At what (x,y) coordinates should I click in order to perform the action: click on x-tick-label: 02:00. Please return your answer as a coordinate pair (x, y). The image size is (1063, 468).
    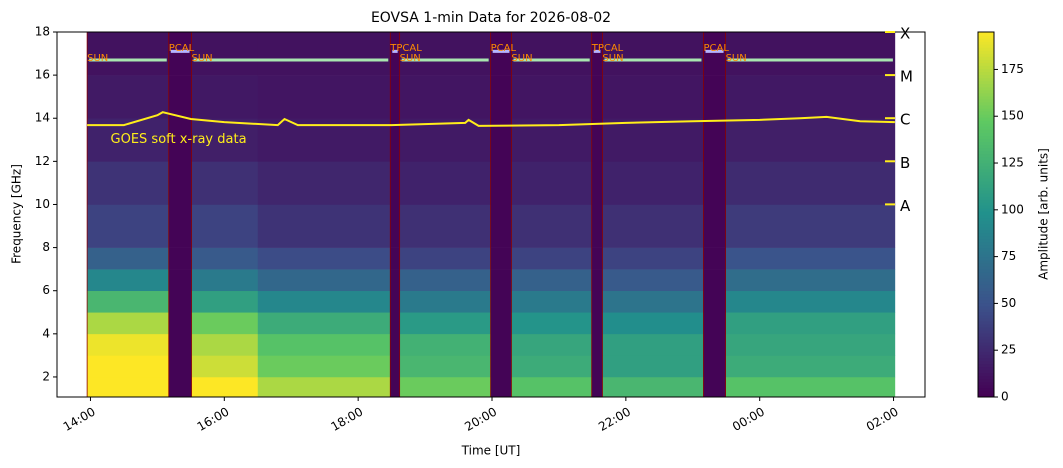
    Looking at the image, I should click on (882, 419).